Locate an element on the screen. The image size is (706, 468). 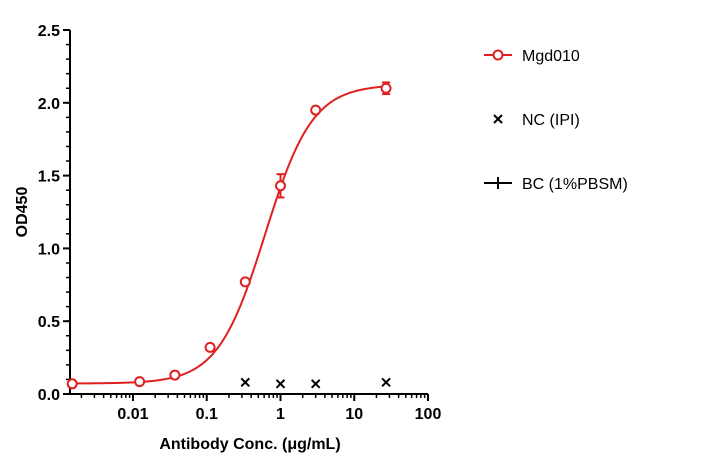
x-tick-label: 0.1 is located at coordinates (207, 414).